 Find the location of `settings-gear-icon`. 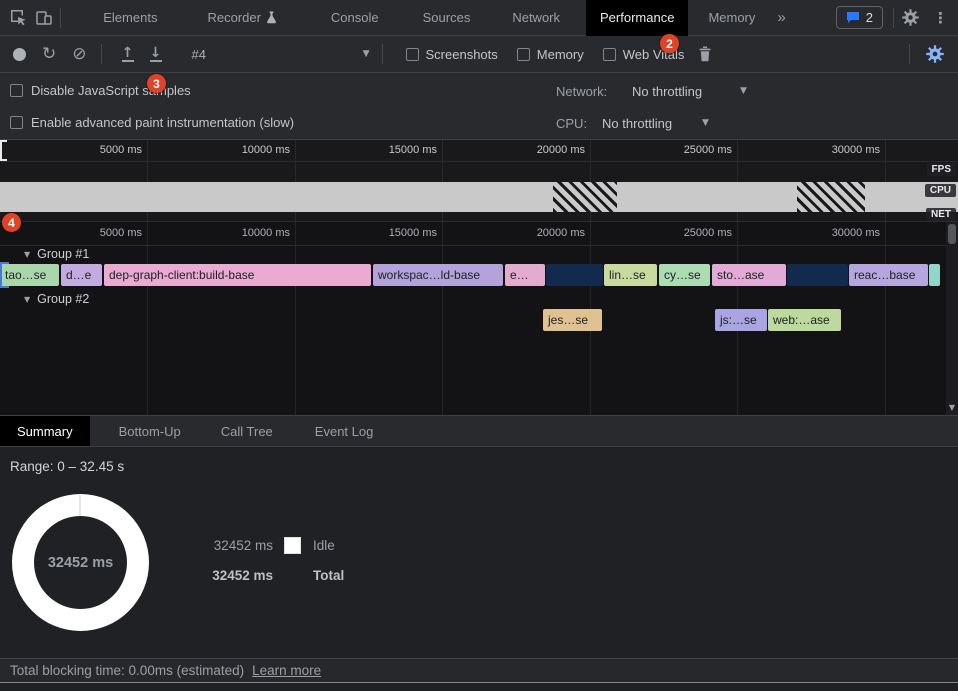

settings-gear-icon is located at coordinates (910, 18).